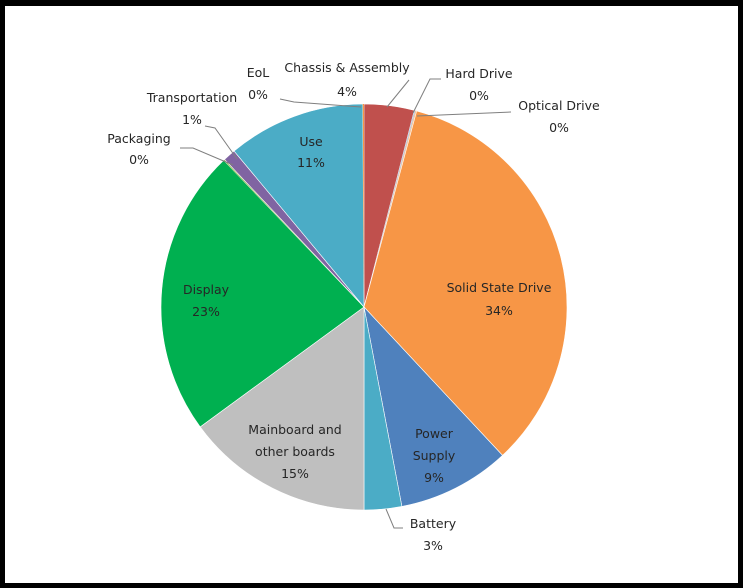  Describe the element at coordinates (138, 149) in the screenshot. I see `slice-label-packaging: Packaging 0%` at that location.